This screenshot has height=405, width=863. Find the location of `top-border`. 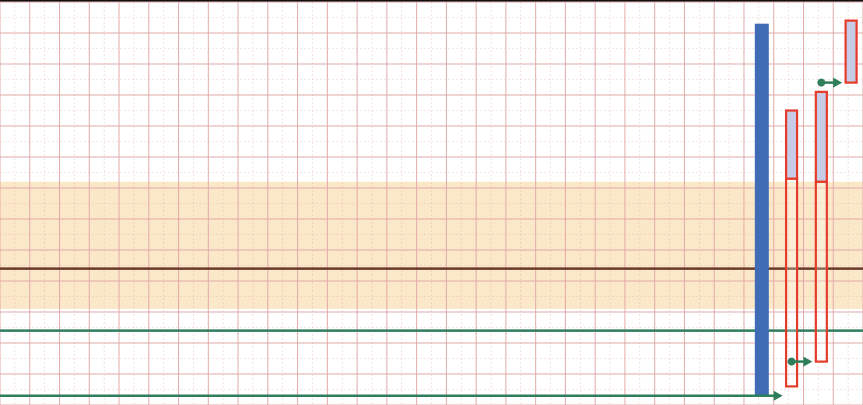

top-border is located at coordinates (431, 1).